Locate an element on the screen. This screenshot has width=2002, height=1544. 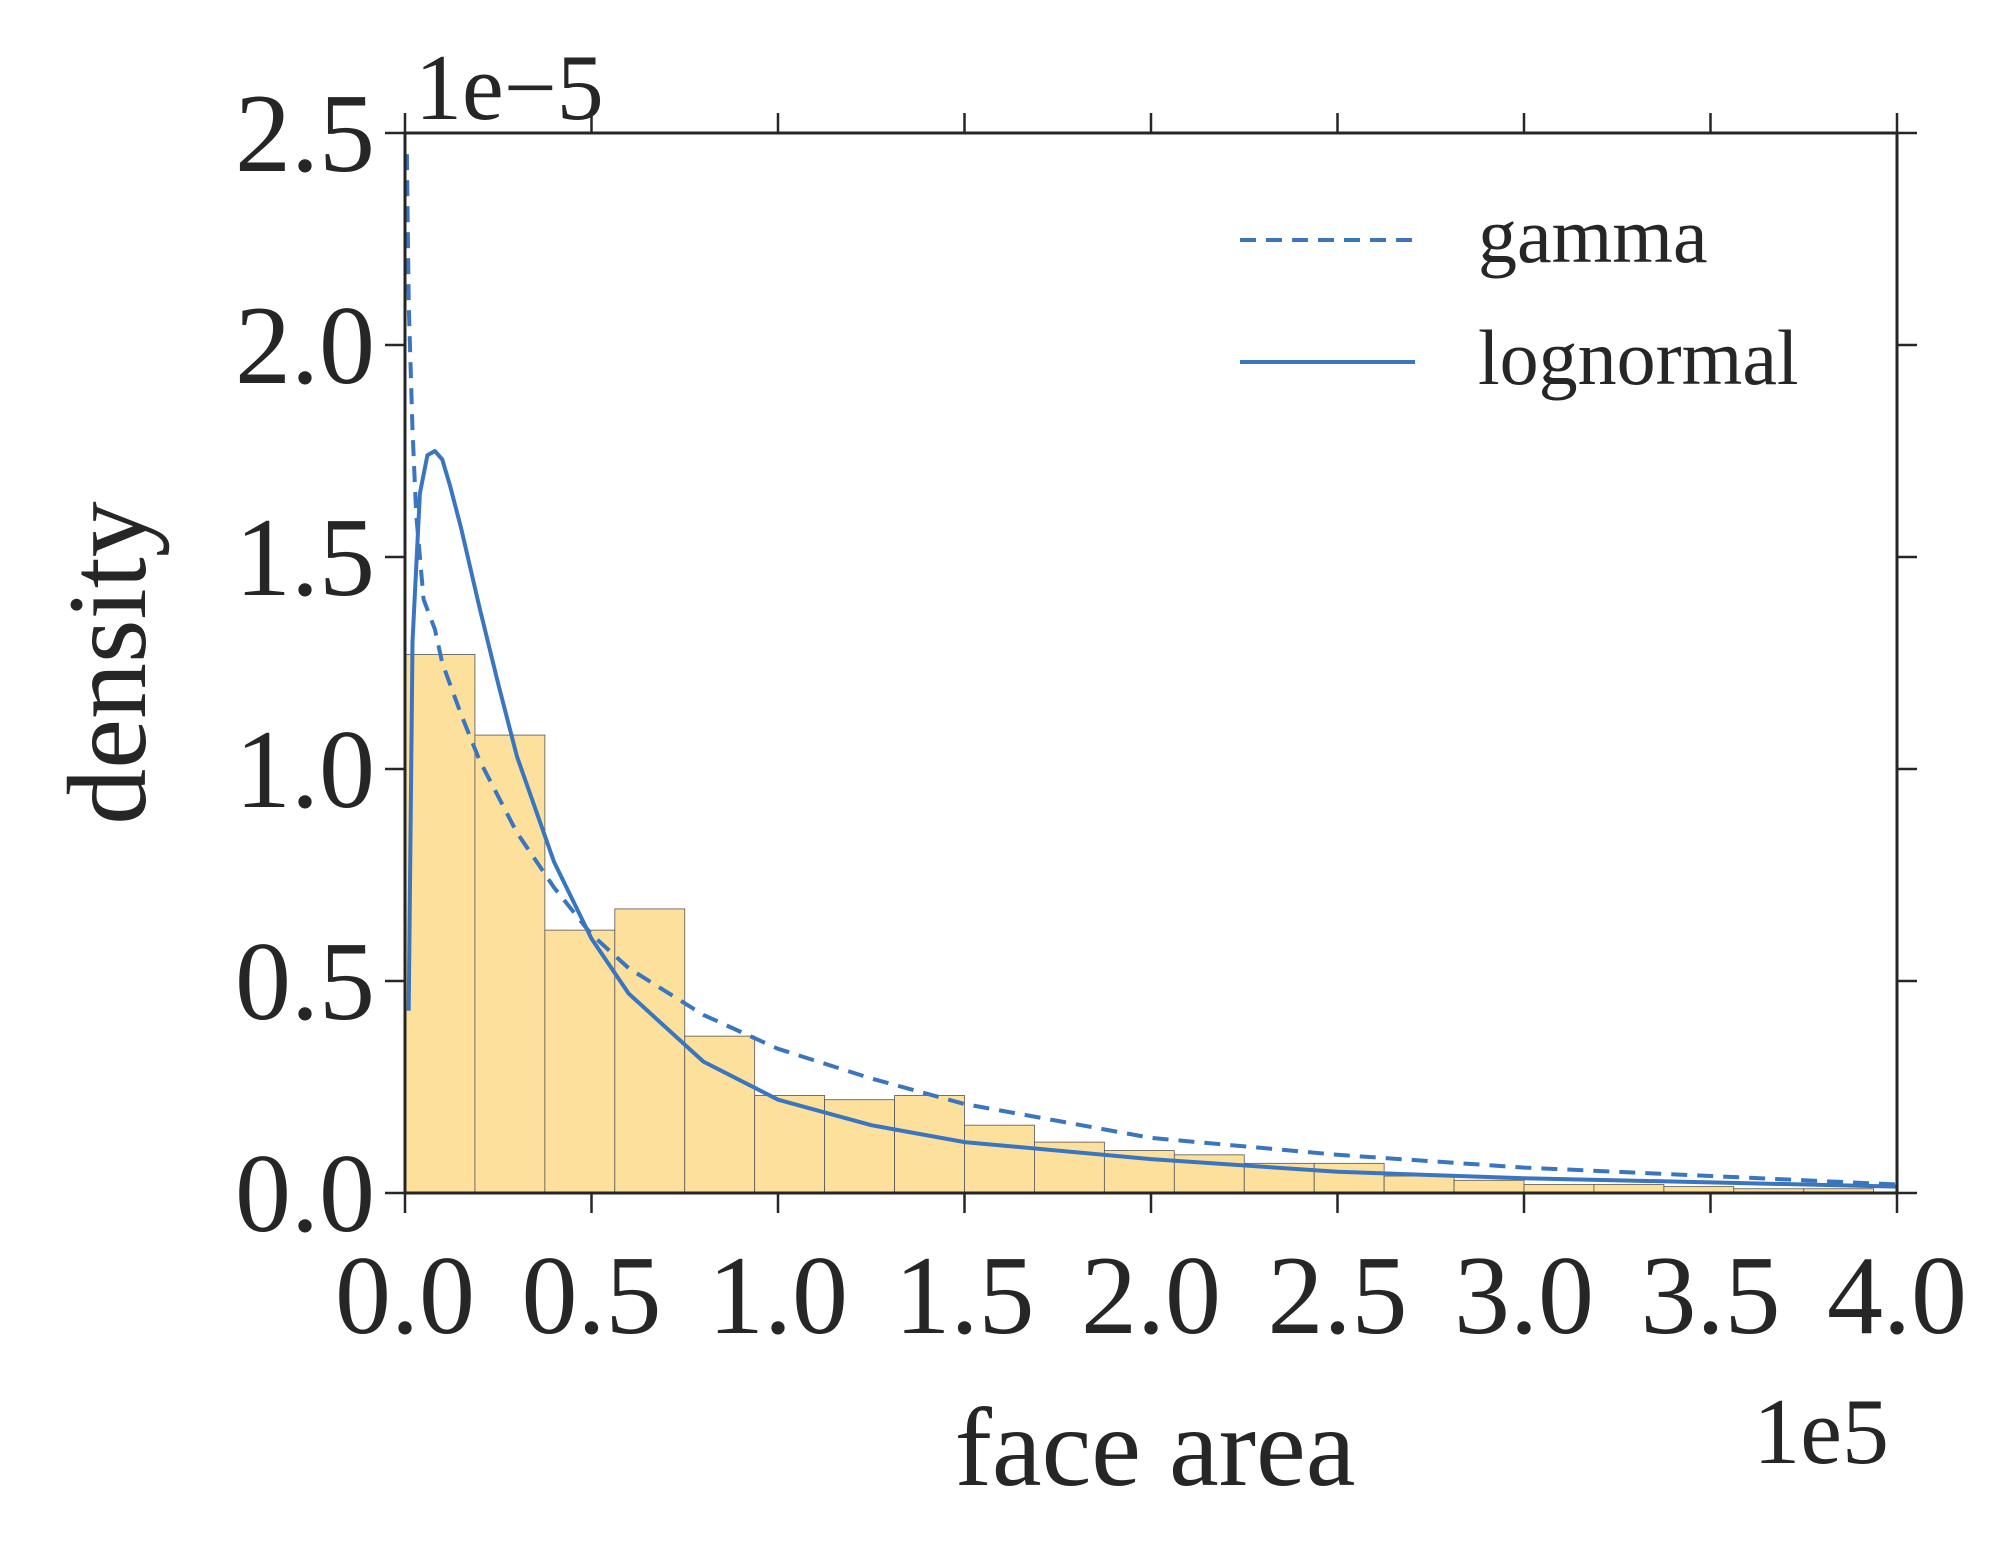
x-tick-label: 3.0 is located at coordinates (1524, 1296).